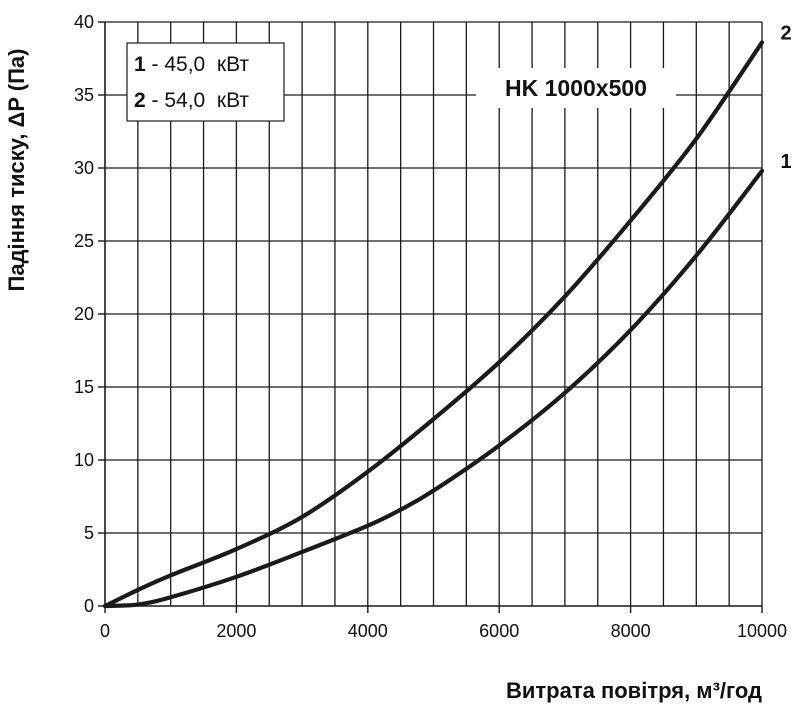  I want to click on x-tick-label: 6000, so click(499, 631).